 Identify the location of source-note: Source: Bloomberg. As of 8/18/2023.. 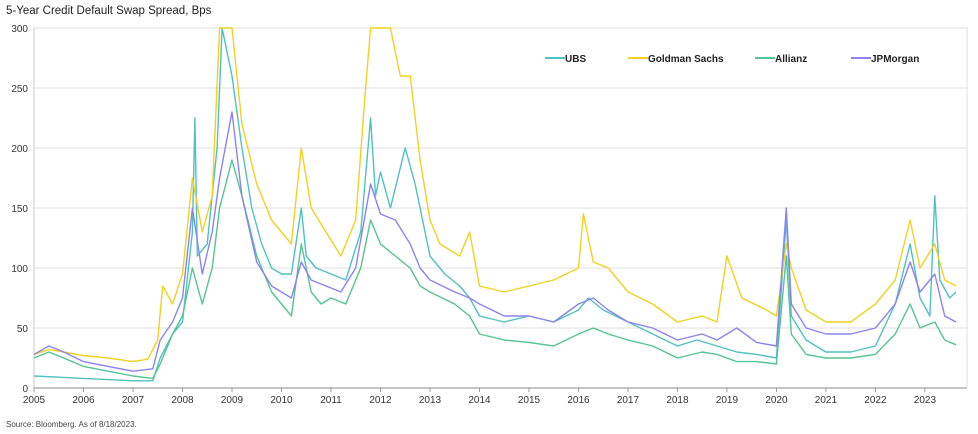
(71, 424).